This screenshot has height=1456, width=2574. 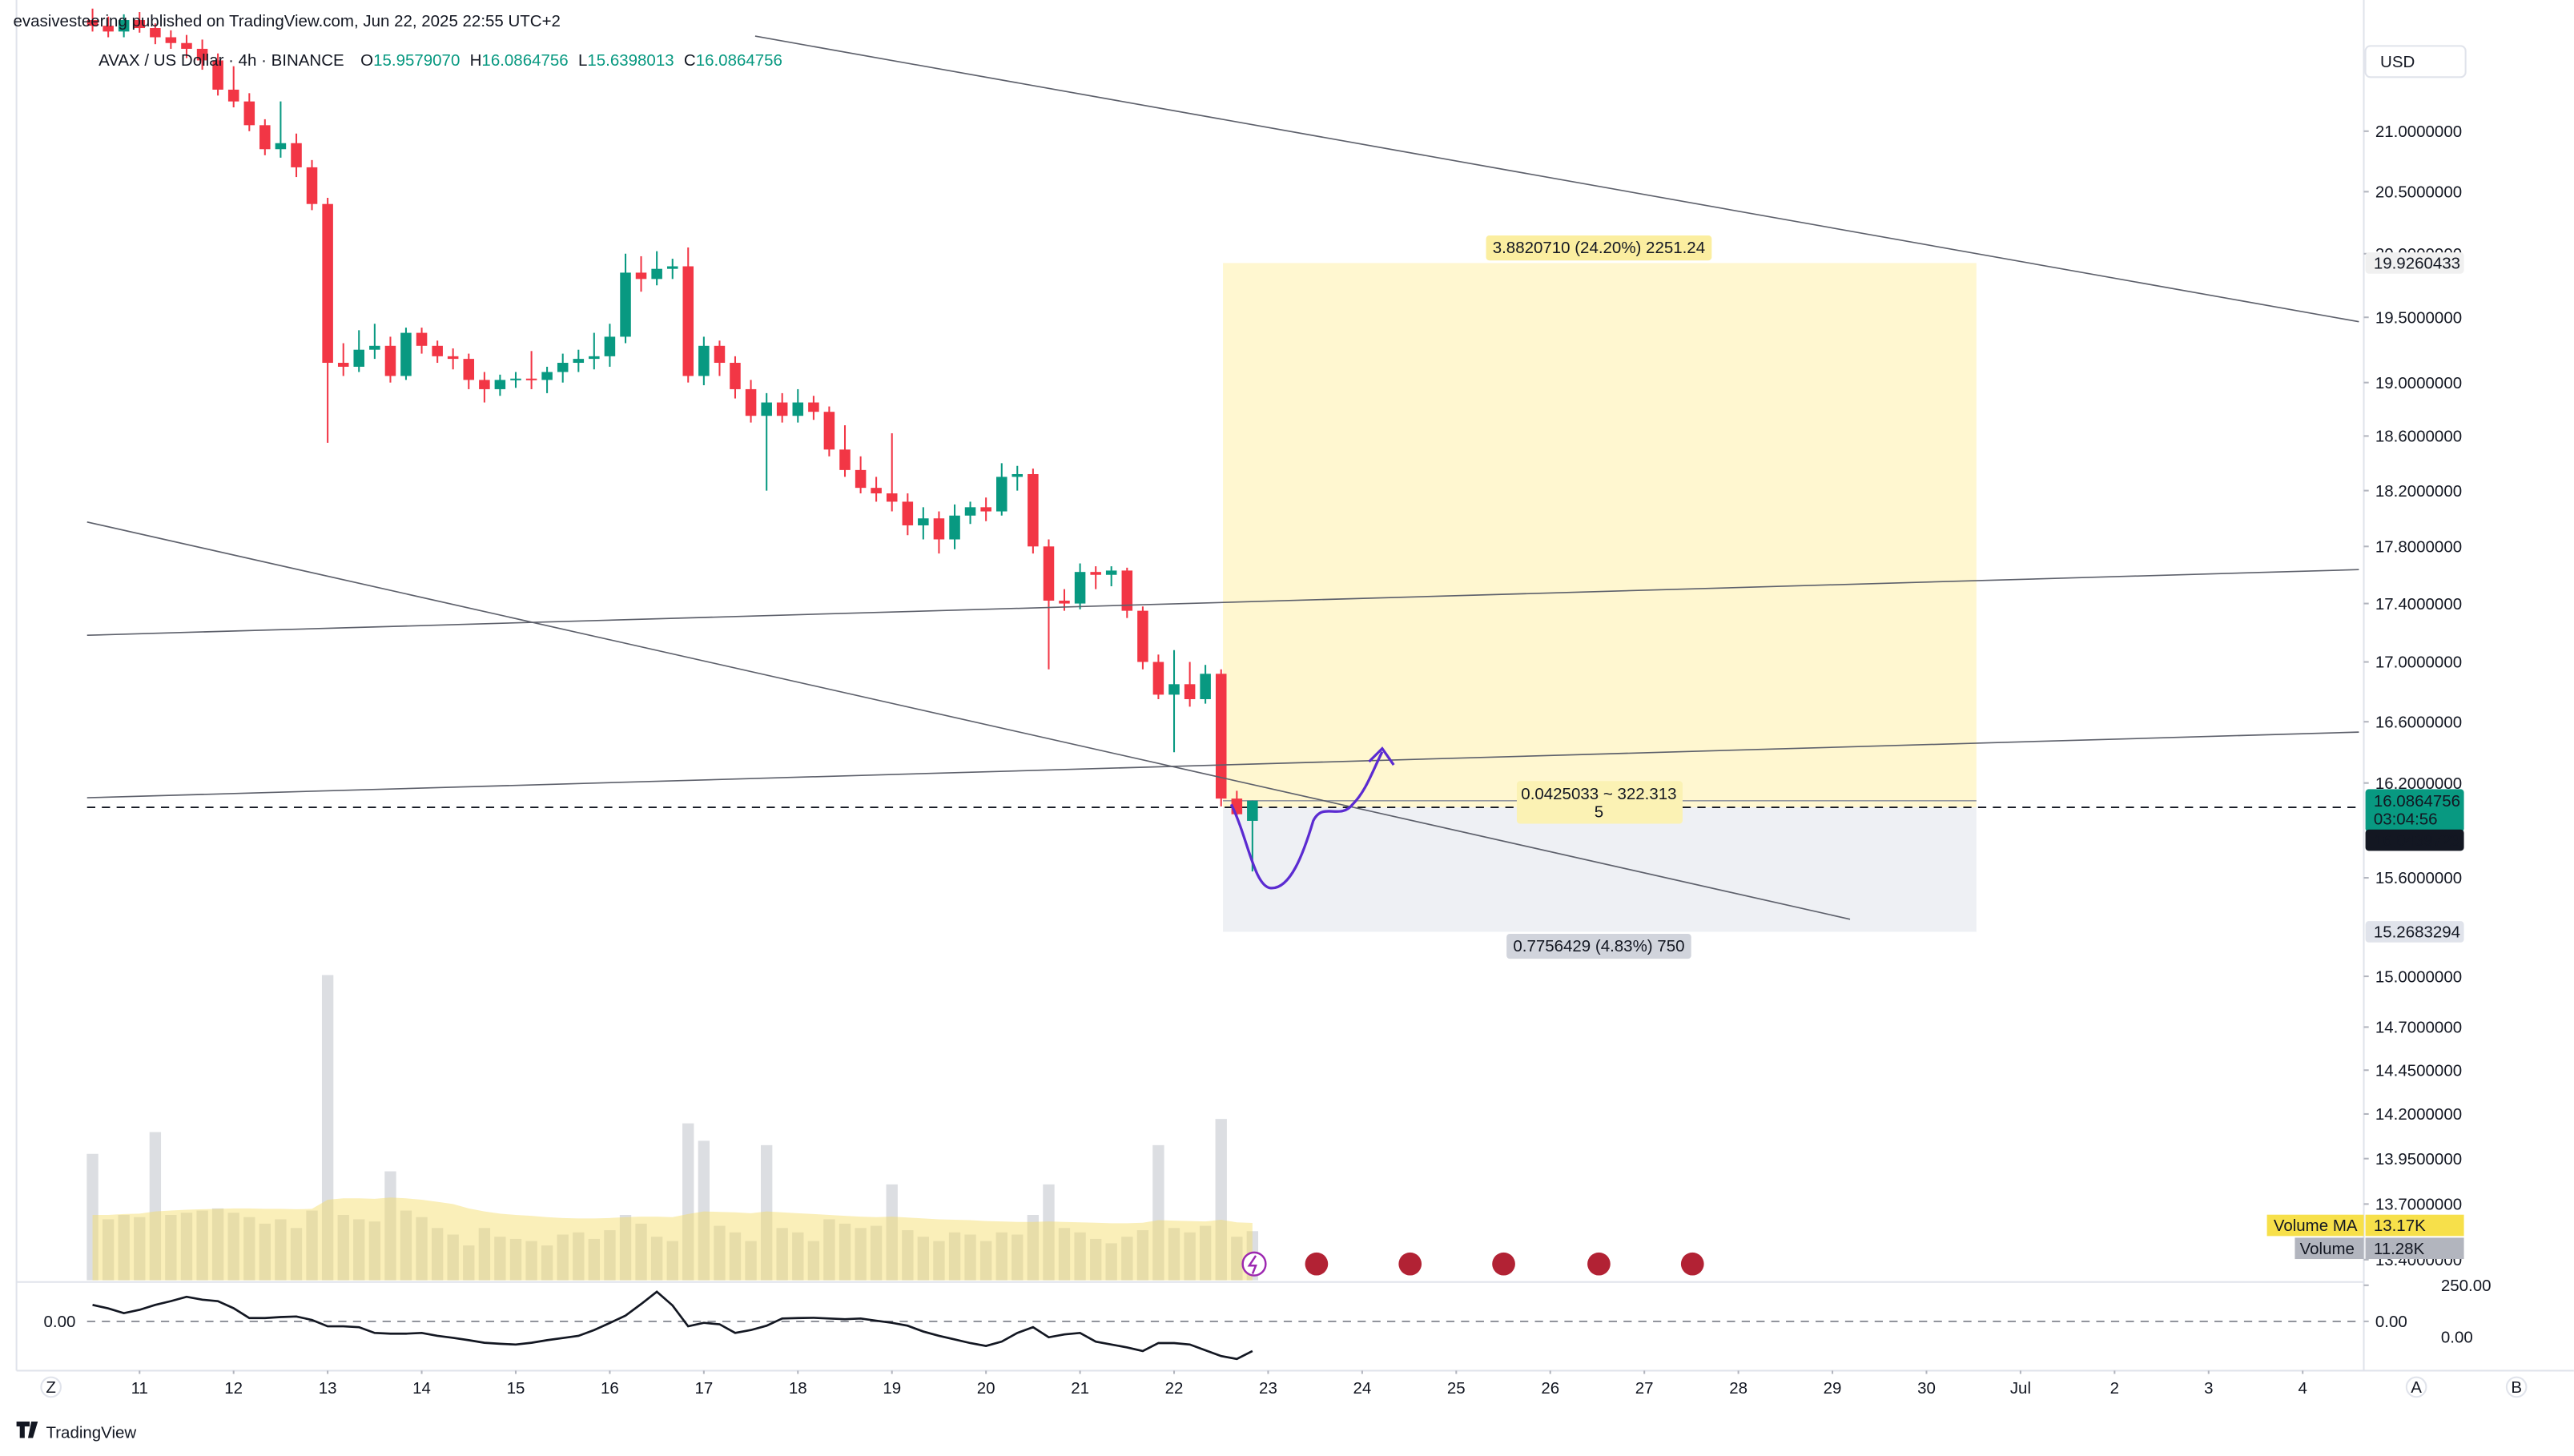 I want to click on y-tick-label: 20.5000000, so click(x=2418, y=192).